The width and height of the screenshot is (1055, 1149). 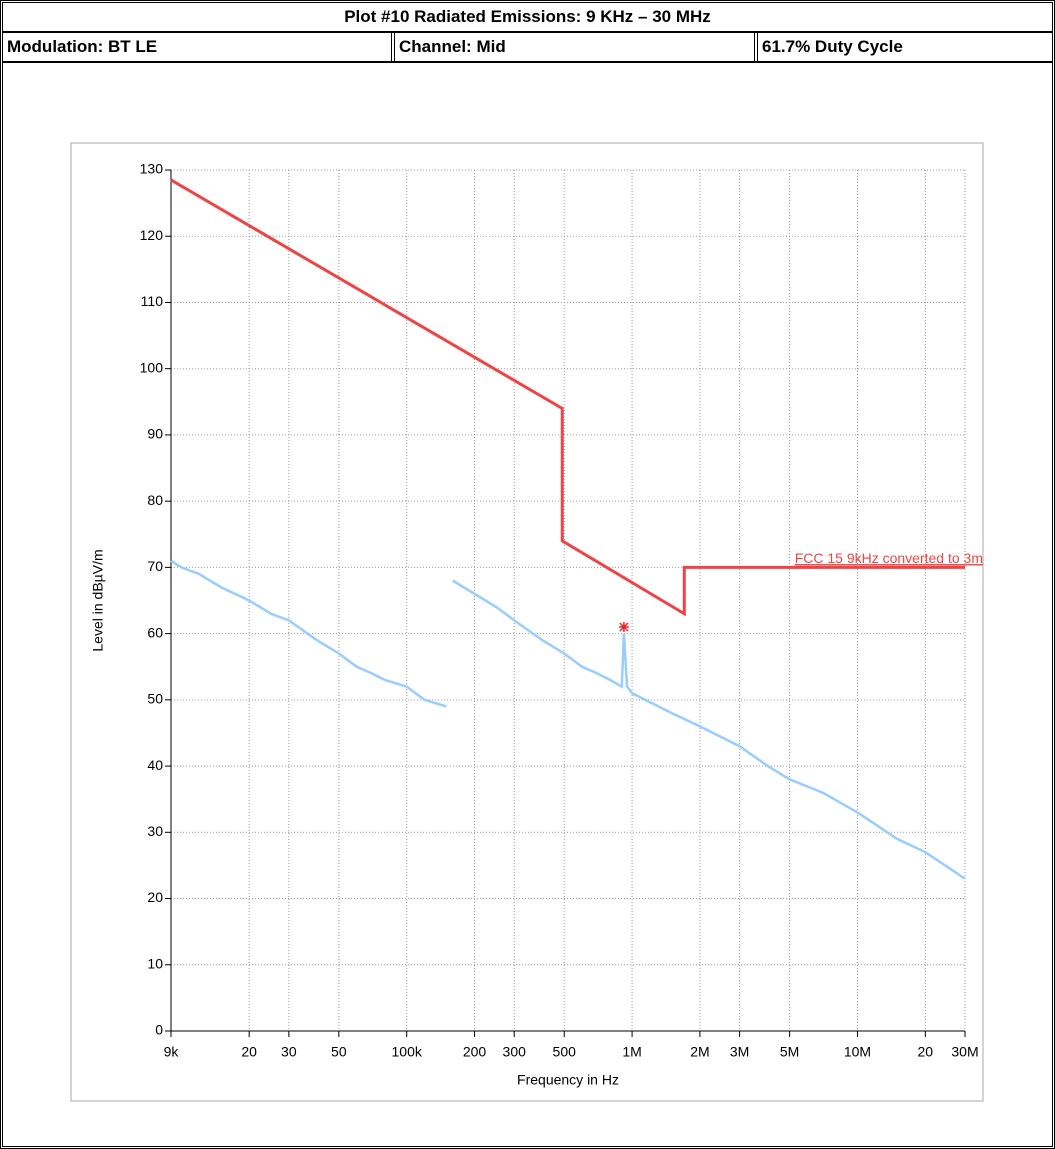 What do you see at coordinates (832, 46) in the screenshot?
I see `cell: 61.7% Duty Cycle` at bounding box center [832, 46].